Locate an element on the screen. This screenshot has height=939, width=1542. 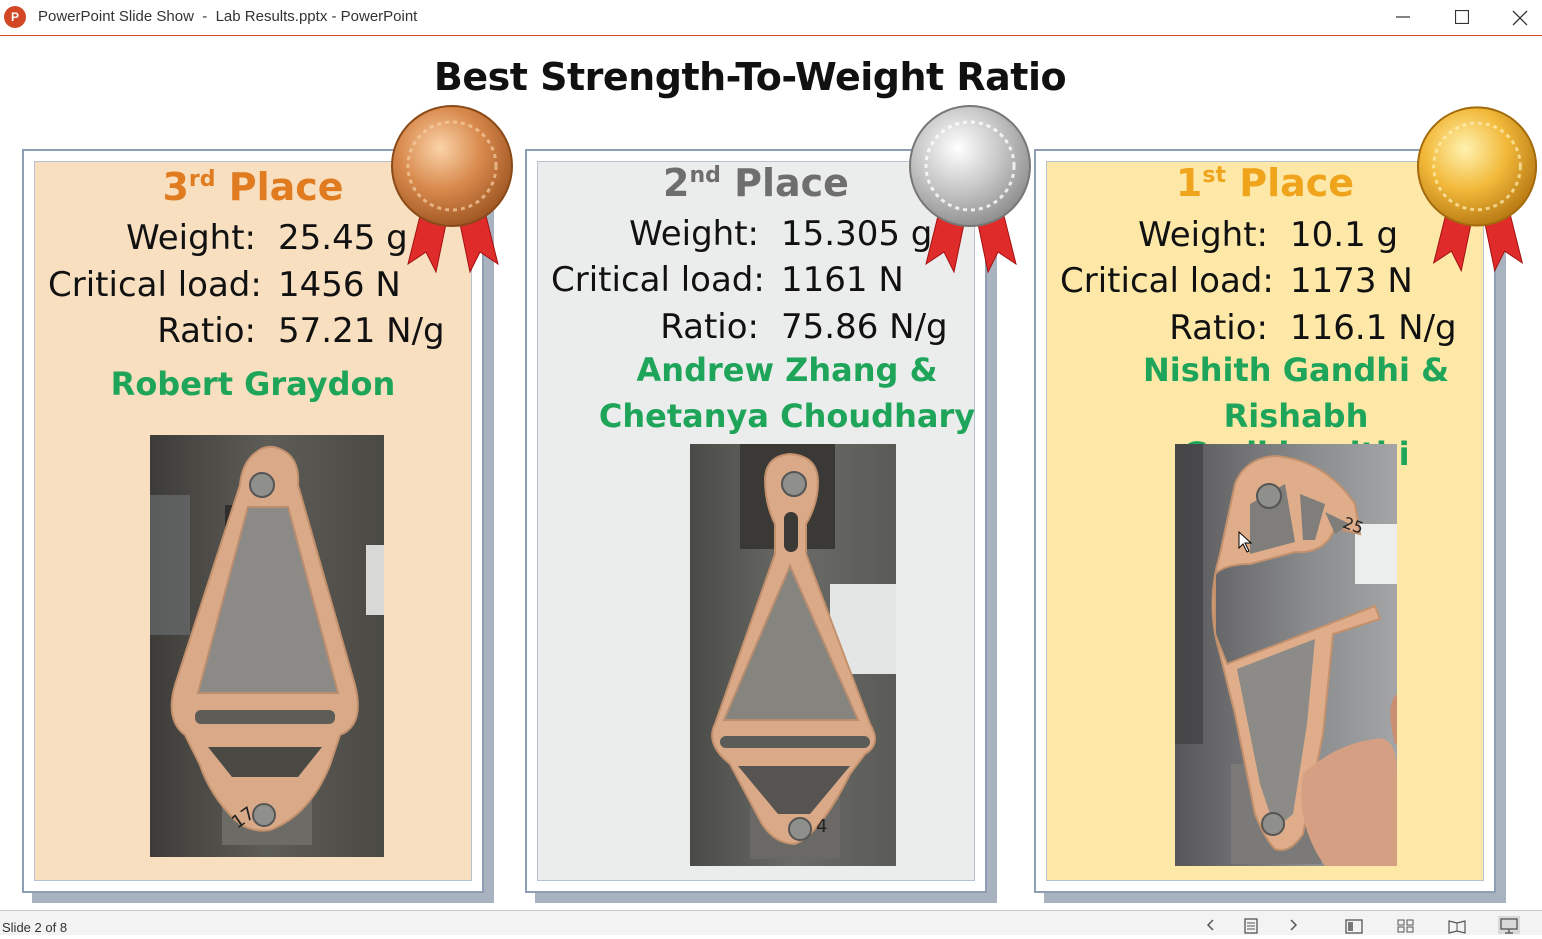
slide-counter: Slide 2 of 8 is located at coordinates (35, 927).